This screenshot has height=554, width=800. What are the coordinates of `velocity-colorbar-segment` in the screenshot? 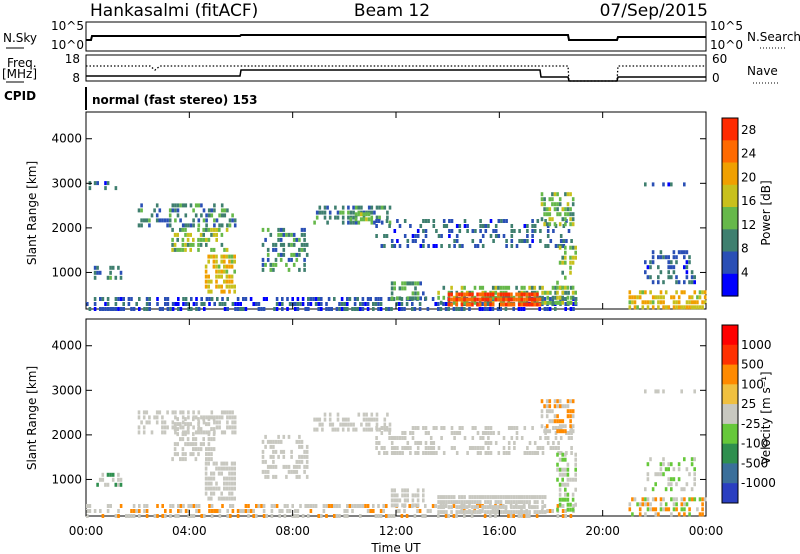 It's located at (730, 374).